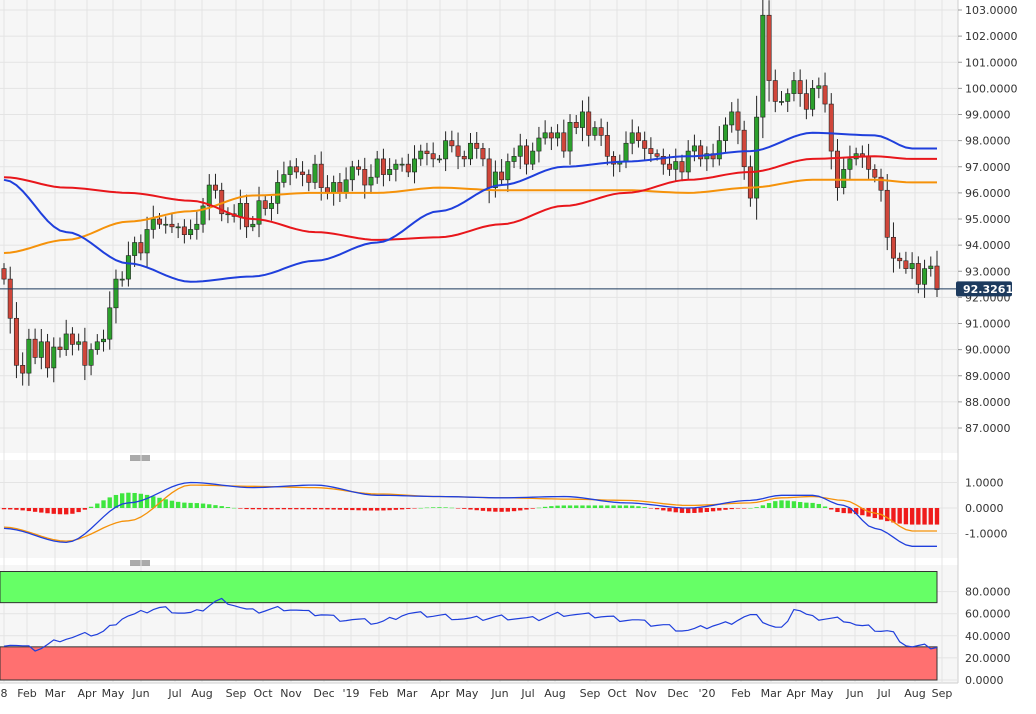 The image size is (1036, 714). Describe the element at coordinates (988, 376) in the screenshot. I see `y-tick-label: 89.0000` at that location.